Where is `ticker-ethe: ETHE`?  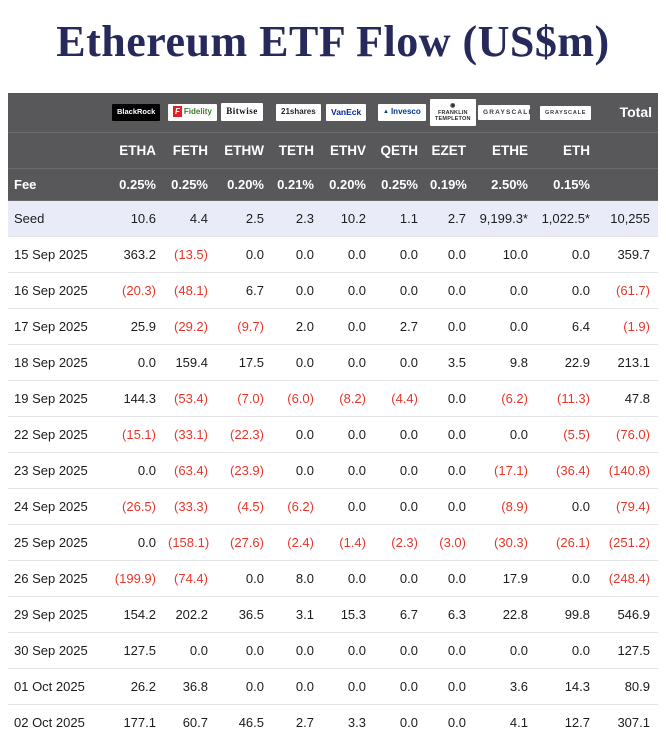 ticker-ethe: ETHE is located at coordinates (503, 150).